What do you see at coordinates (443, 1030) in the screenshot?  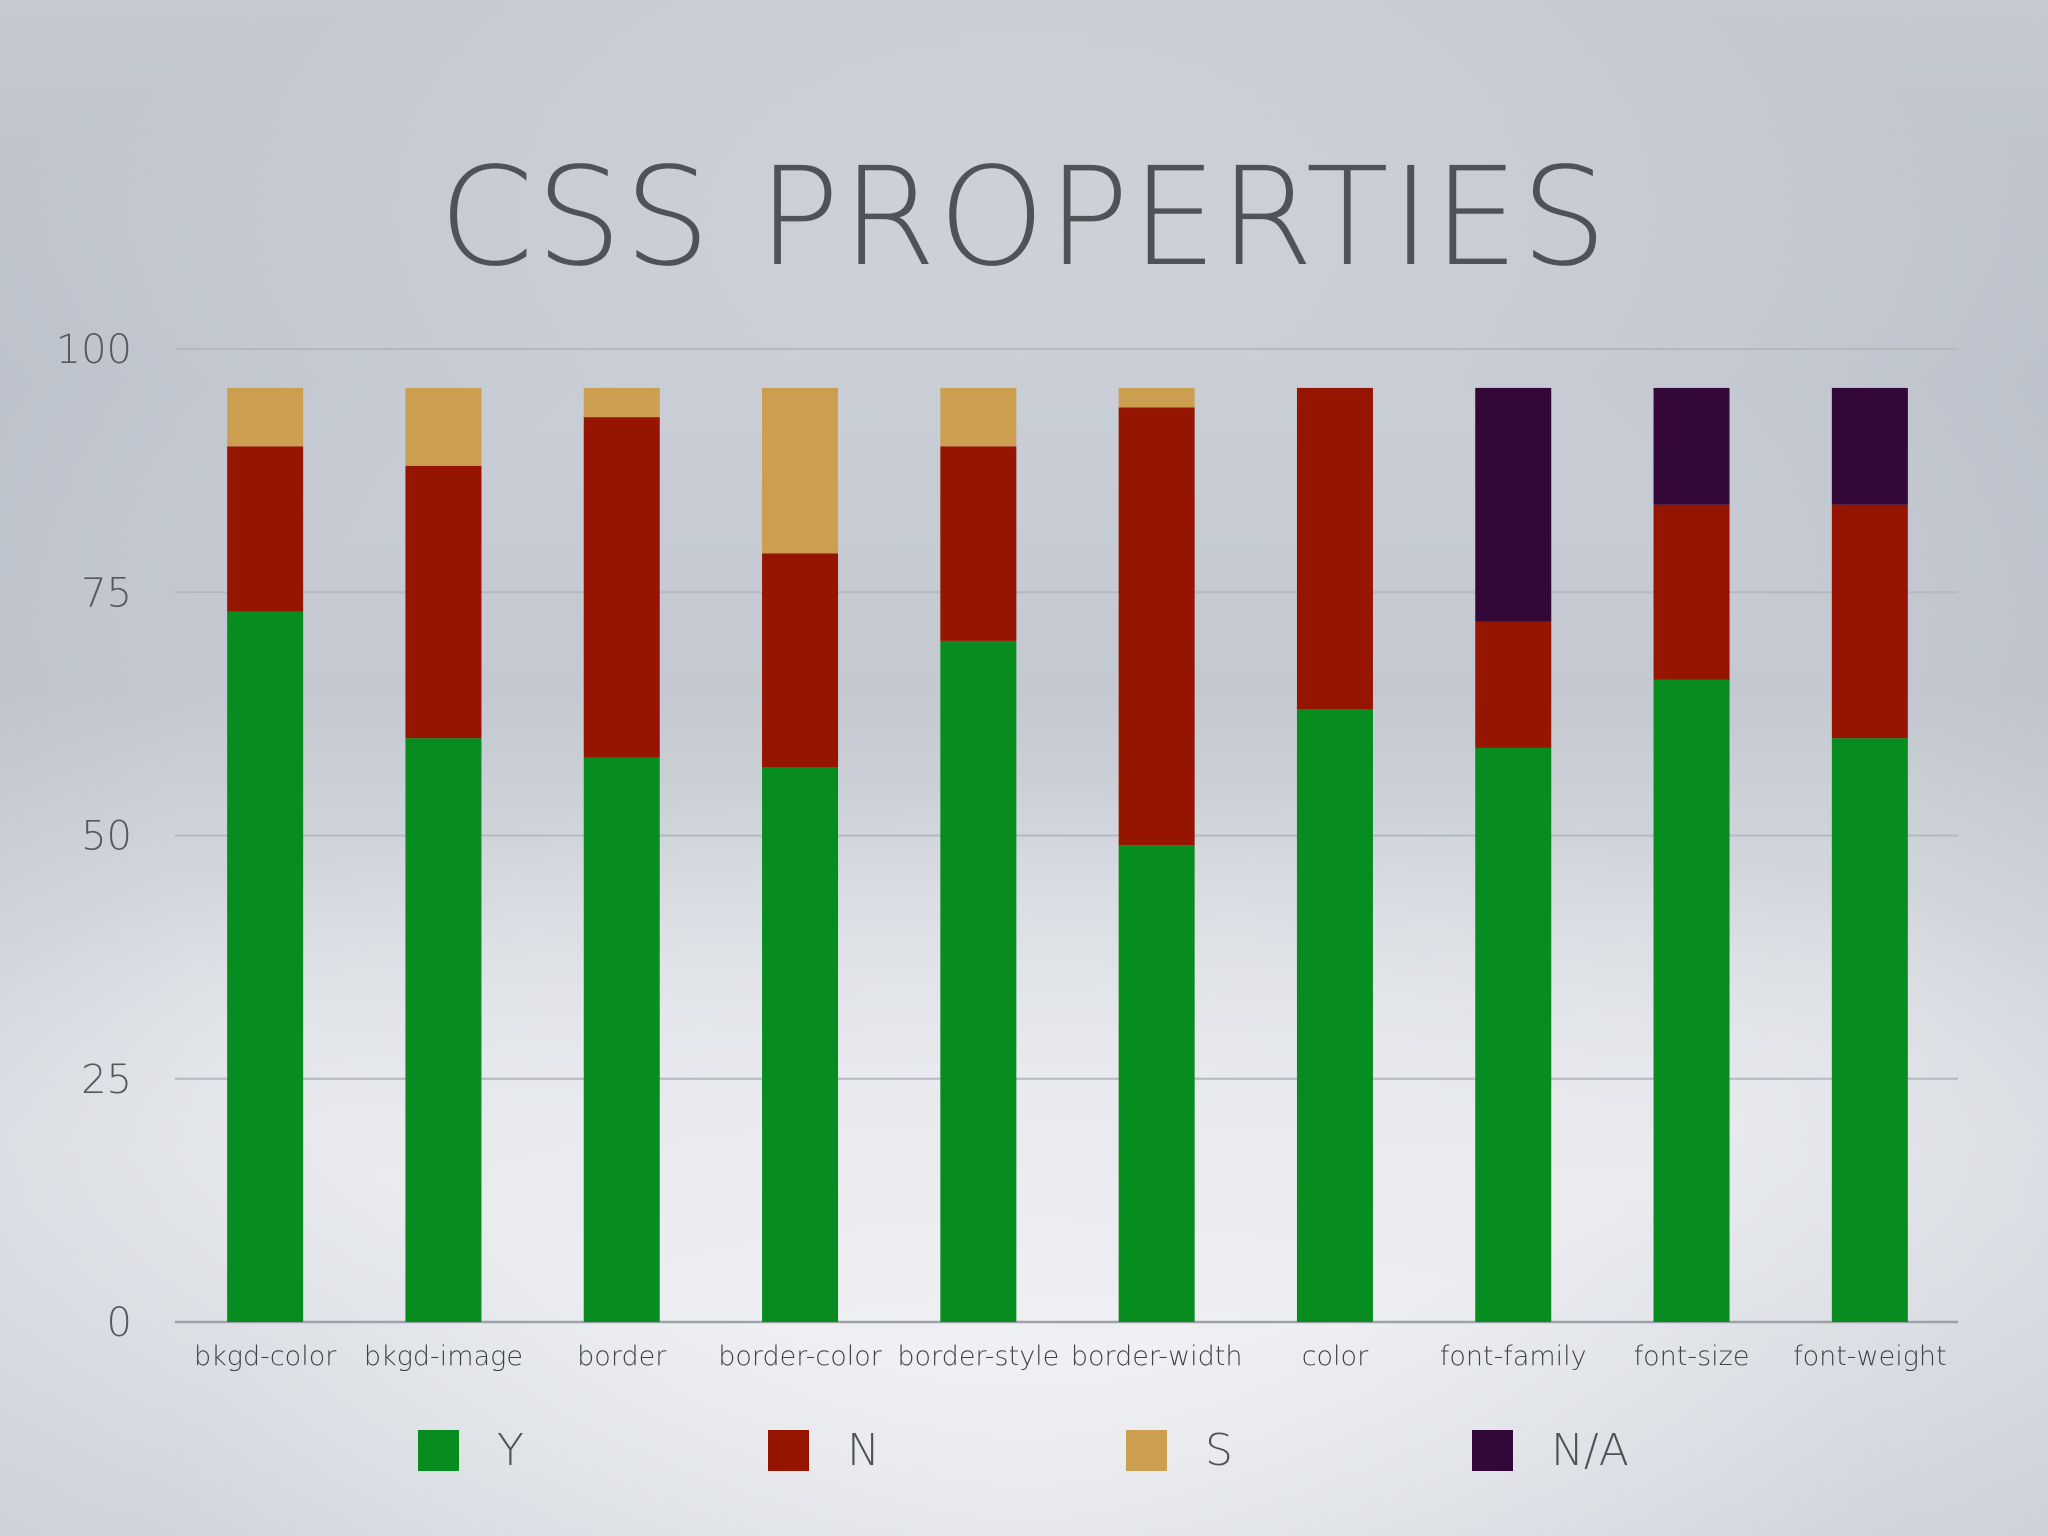 I see `bar-segment-y-bkgd-image` at bounding box center [443, 1030].